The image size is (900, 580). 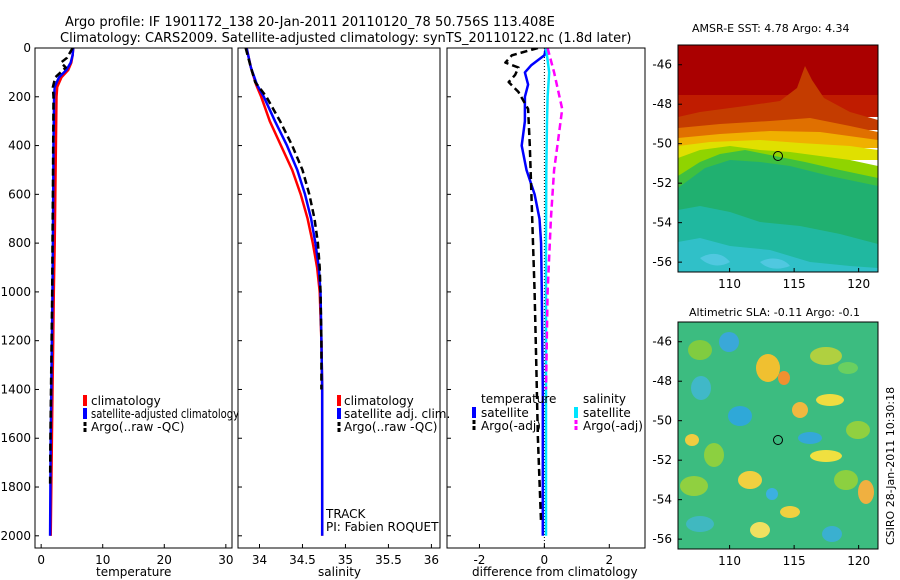 What do you see at coordinates (604, 399) in the screenshot?
I see `legend-title-salinity: salinity` at bounding box center [604, 399].